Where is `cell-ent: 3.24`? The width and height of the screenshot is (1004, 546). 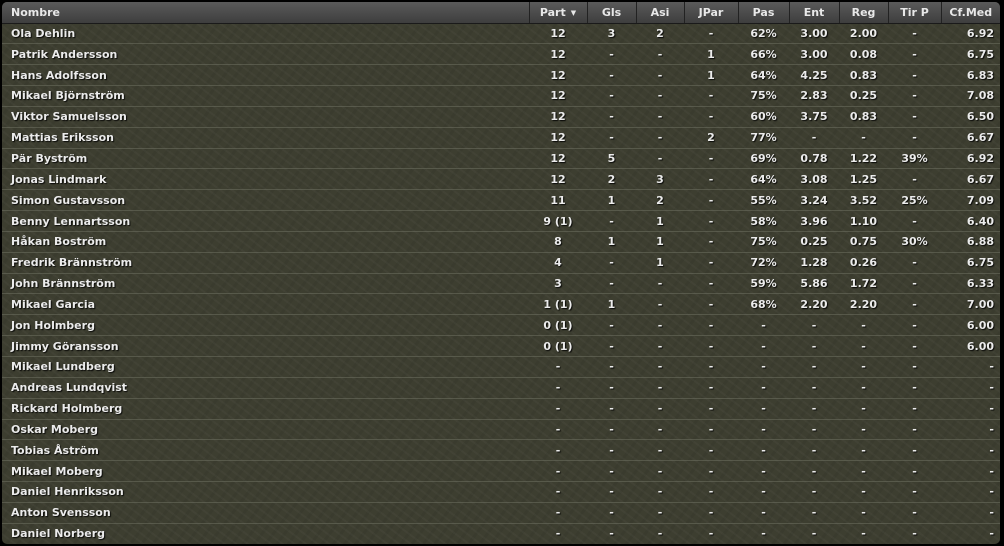
cell-ent: 3.24 is located at coordinates (814, 200).